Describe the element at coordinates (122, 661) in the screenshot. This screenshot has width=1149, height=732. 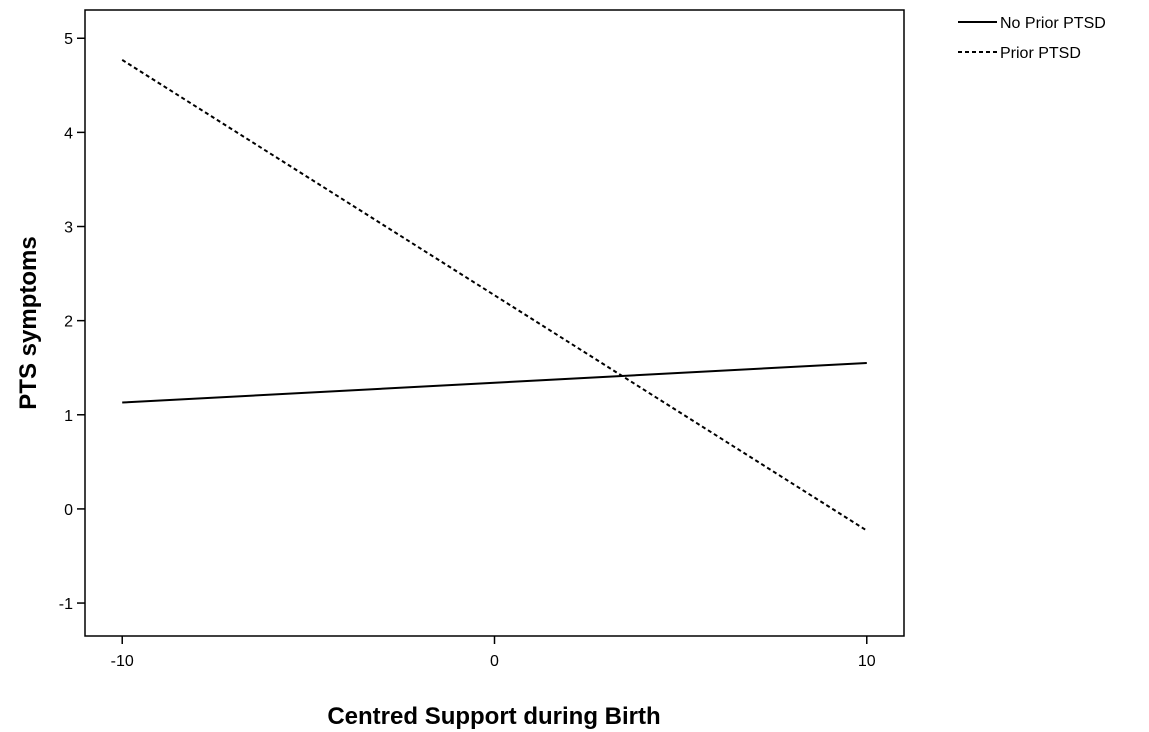
I see `x-tick-label: -10` at that location.